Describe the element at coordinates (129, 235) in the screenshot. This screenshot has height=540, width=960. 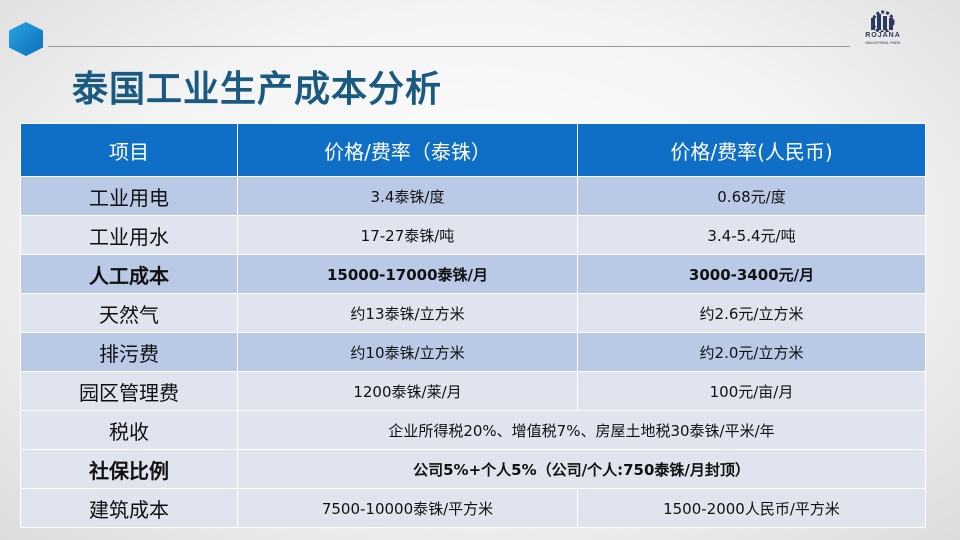
I see `row-name: 工业用水` at that location.